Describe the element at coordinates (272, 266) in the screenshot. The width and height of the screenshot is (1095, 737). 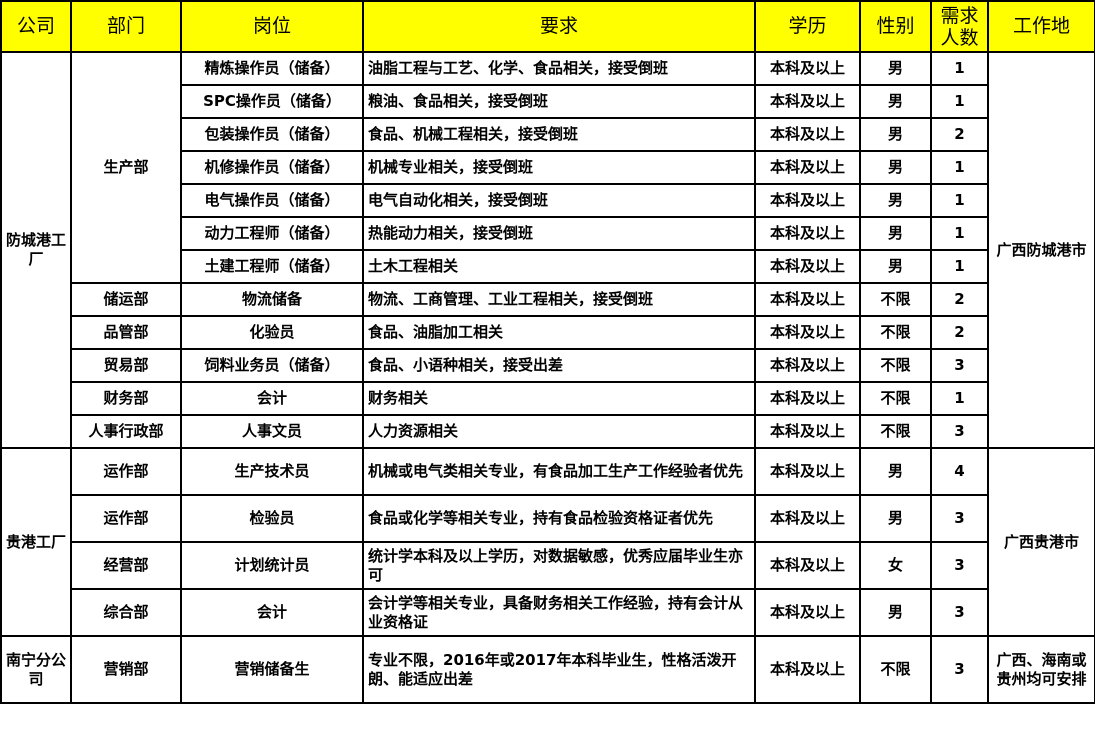
I see `position-cell: 土建工程师（储备）` at that location.